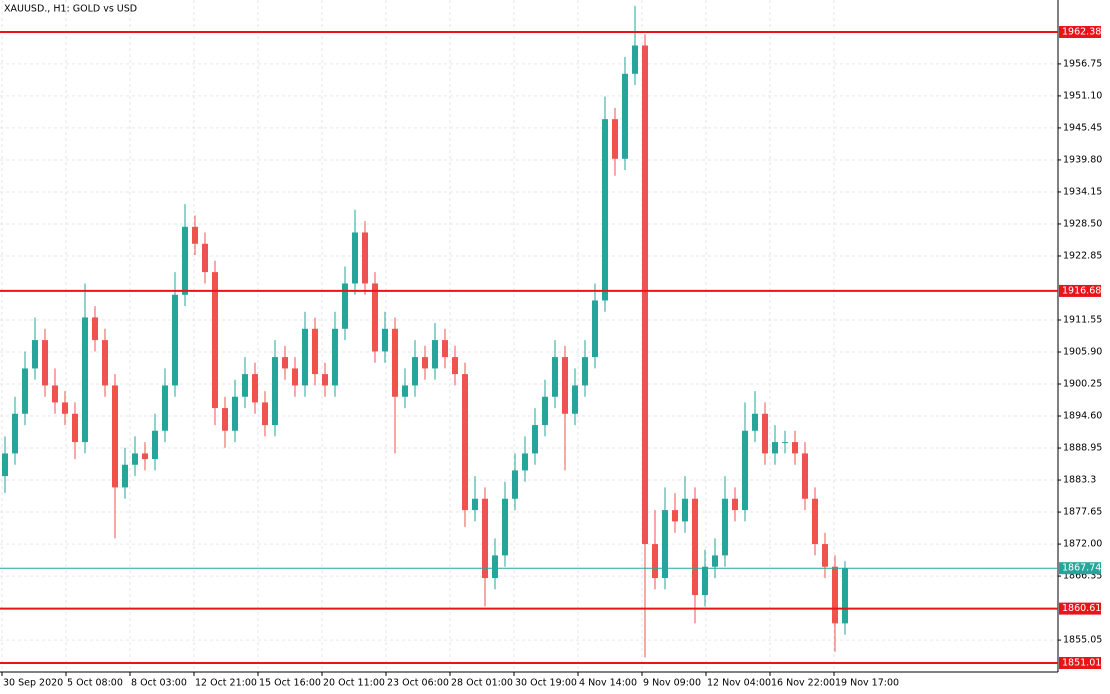 The width and height of the screenshot is (1110, 694). I want to click on x-tick-label: 12 Nov 04:00, so click(739, 683).